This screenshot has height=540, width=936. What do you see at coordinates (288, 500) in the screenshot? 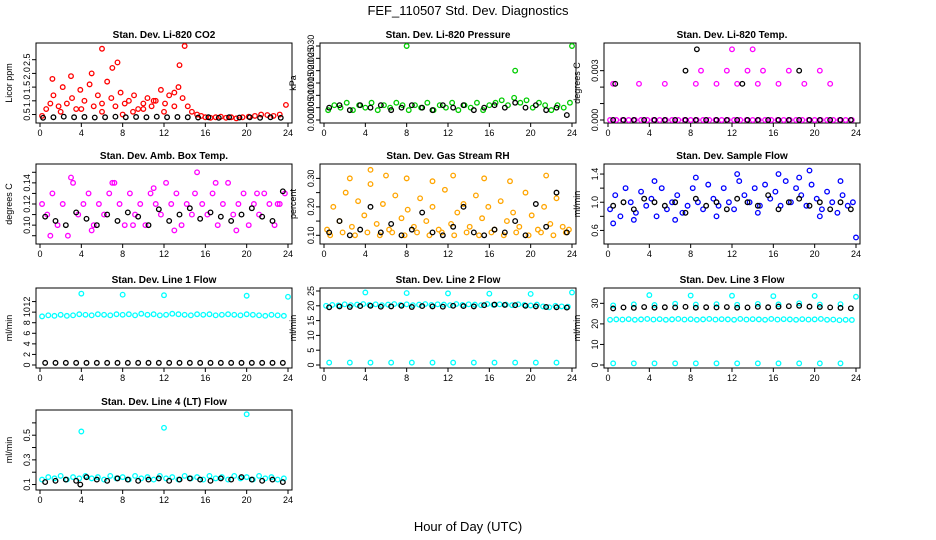
I see `x-tick-label: 24` at bounding box center [288, 500].